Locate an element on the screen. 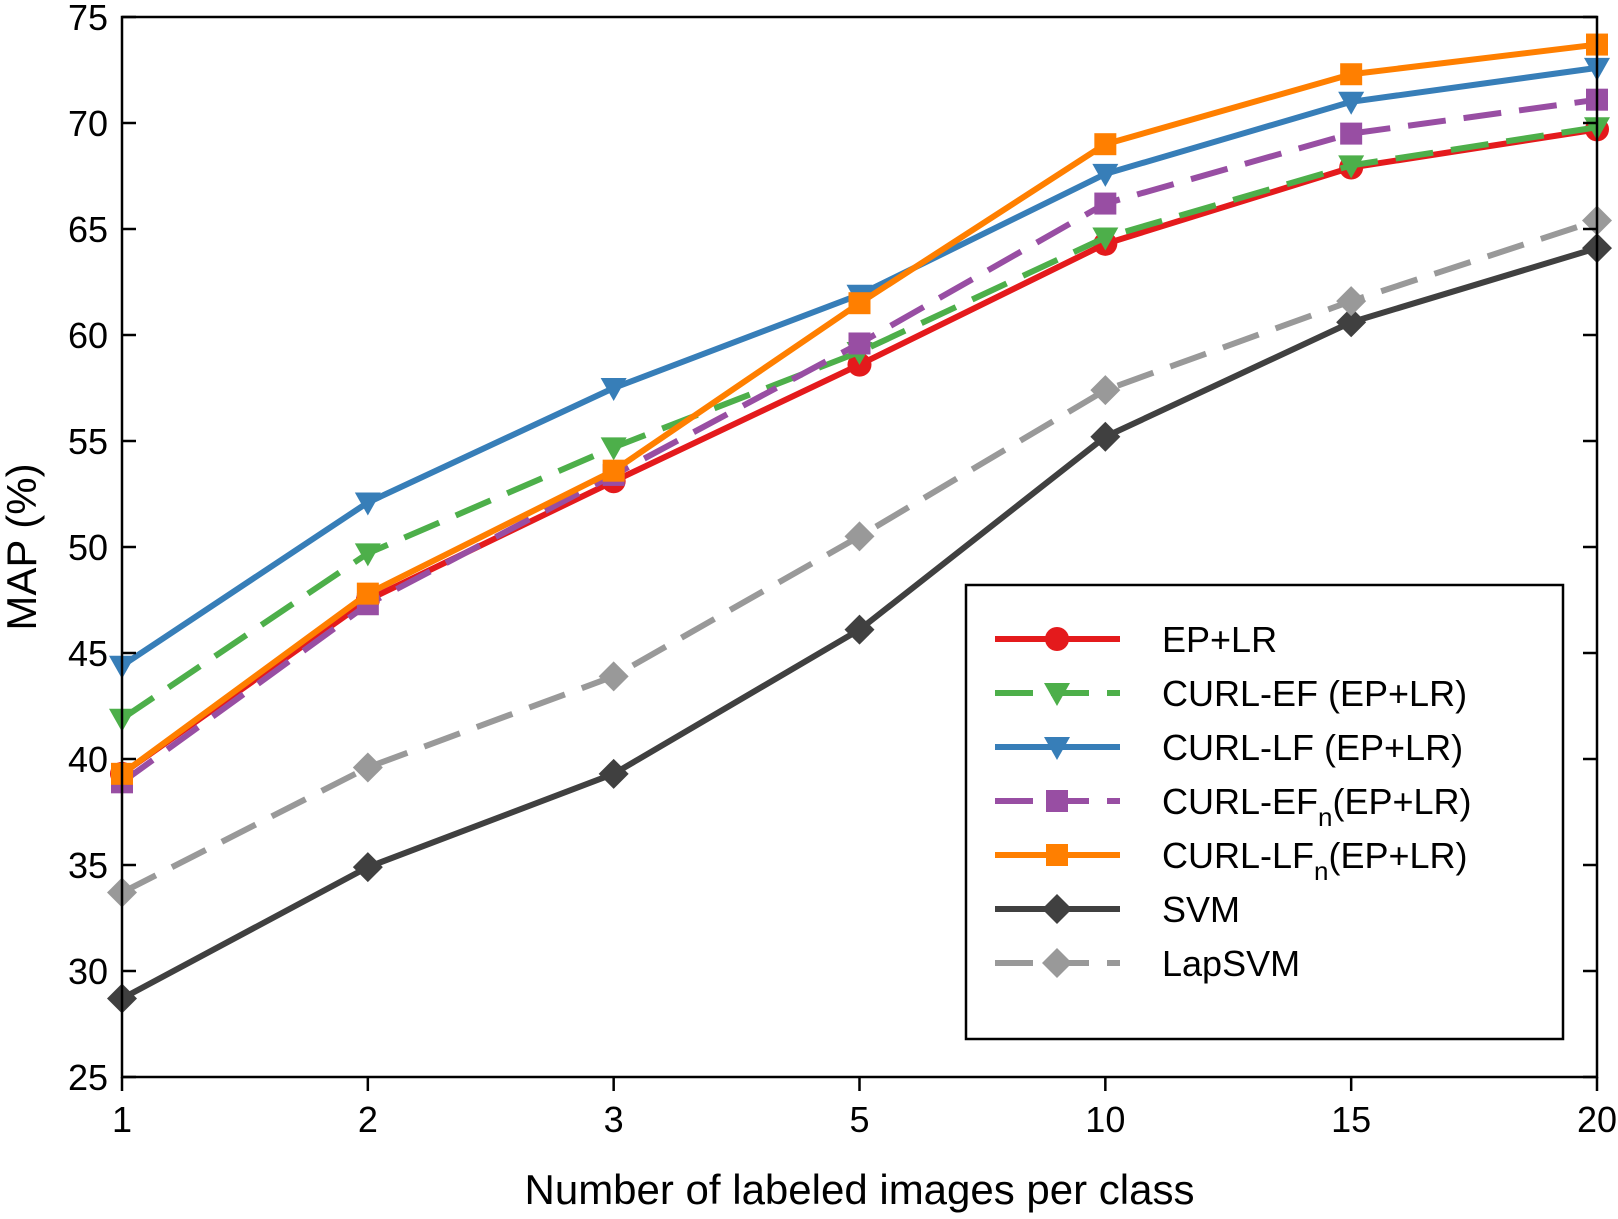 The image size is (1618, 1219). y-tick-label: 65 is located at coordinates (88, 229).